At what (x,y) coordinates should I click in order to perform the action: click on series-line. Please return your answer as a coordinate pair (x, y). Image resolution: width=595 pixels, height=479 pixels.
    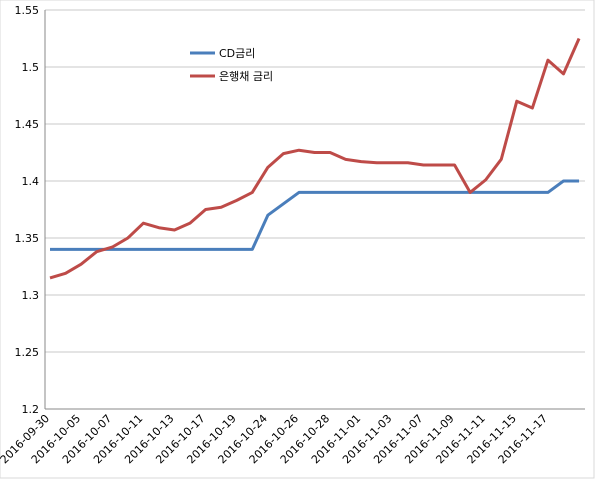
    Looking at the image, I should click on (315, 215).